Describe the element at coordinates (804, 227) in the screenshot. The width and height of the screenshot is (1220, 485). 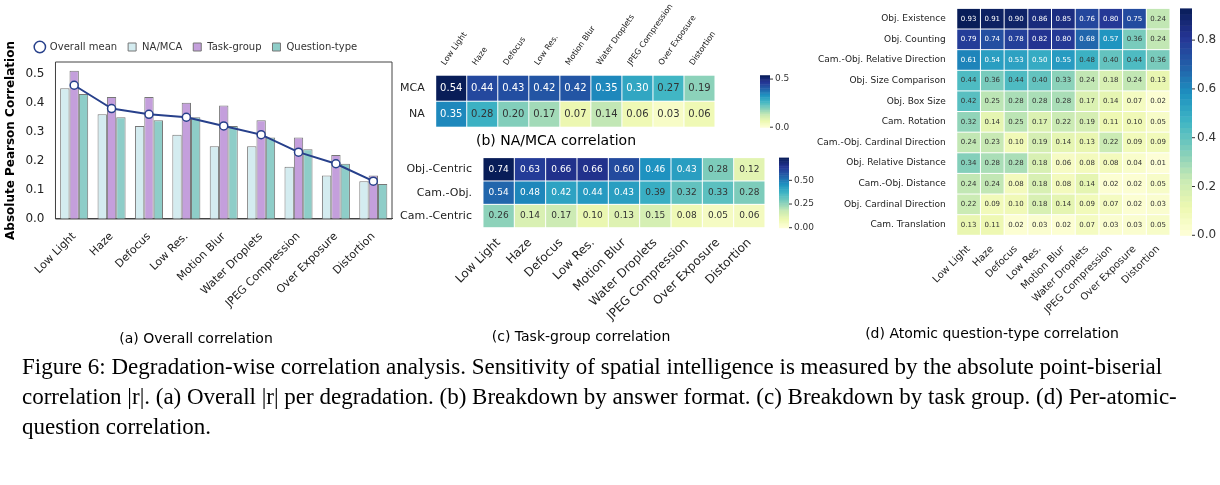
I see `color-bar-label: 0.00` at that location.